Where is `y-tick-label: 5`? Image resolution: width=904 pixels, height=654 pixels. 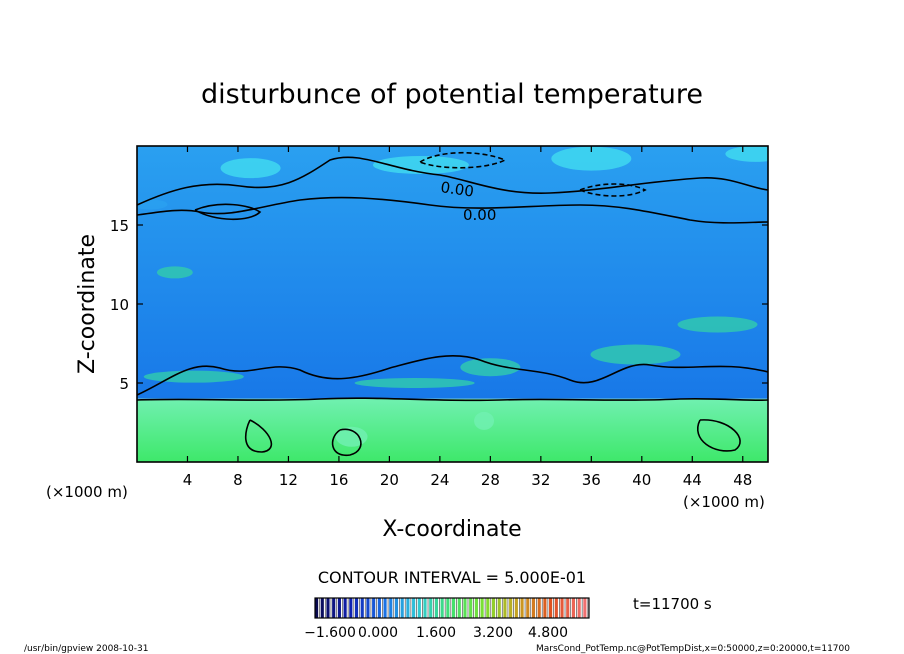
y-tick-label: 5 is located at coordinates (124, 384).